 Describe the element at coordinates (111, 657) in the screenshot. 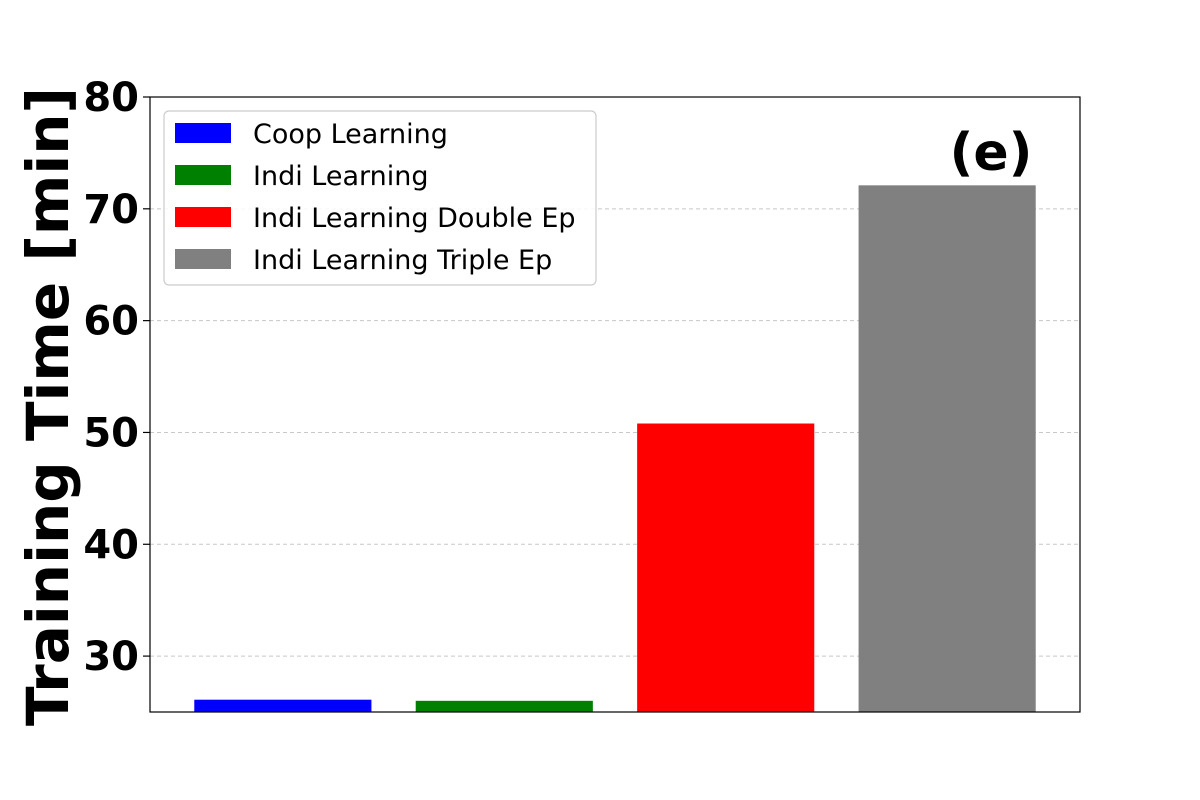

I see `y-tick-label: 30` at that location.